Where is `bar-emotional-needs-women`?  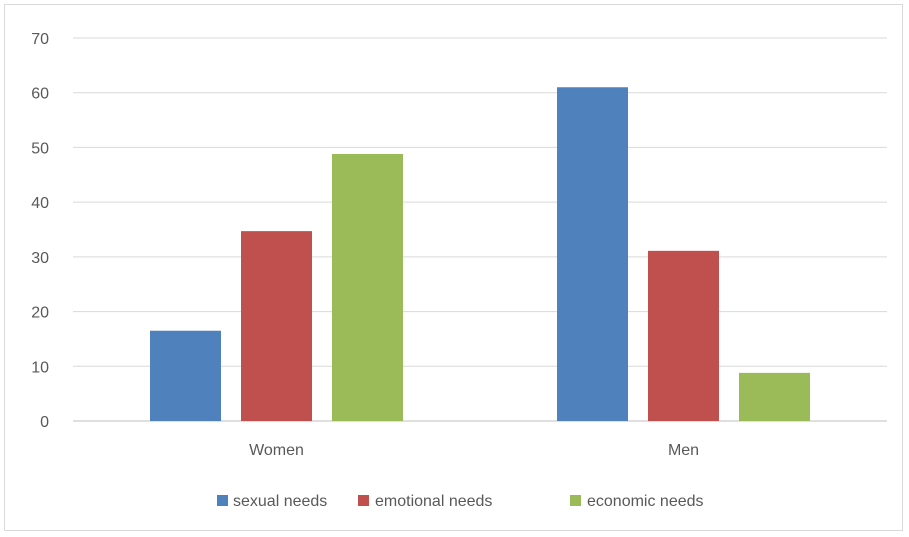 bar-emotional-needs-women is located at coordinates (276, 326).